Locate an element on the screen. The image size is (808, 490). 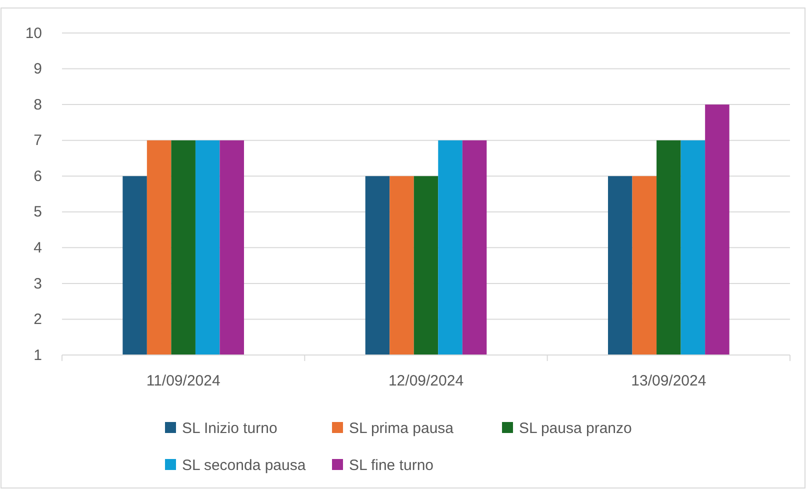
y-tick-label: 1 is located at coordinates (38, 355).